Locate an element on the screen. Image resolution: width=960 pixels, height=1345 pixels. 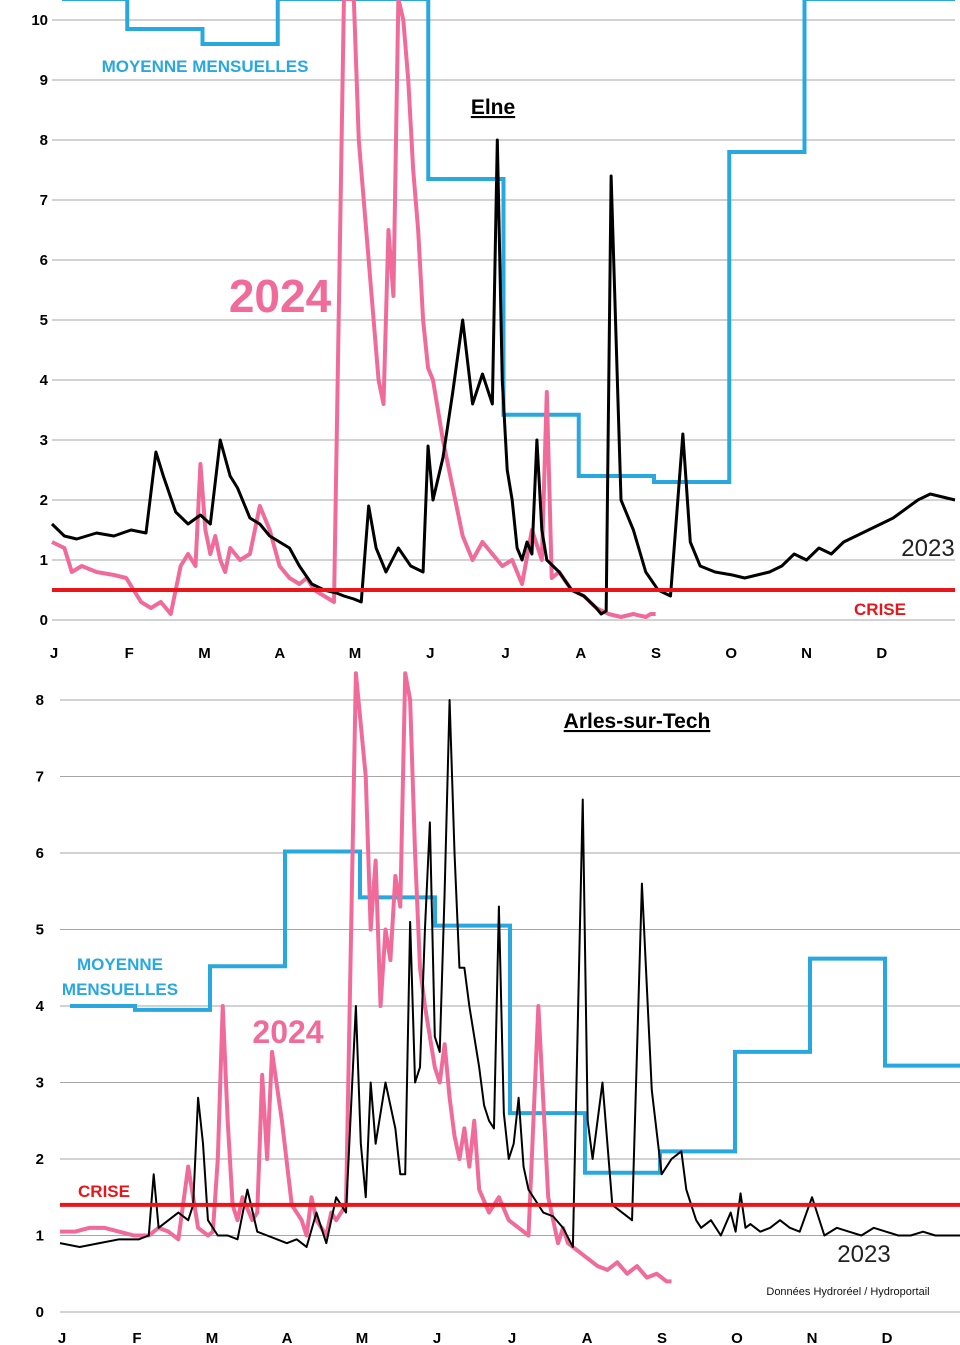
mean-label-arles-line2: MENSUELLES is located at coordinates (120, 989).